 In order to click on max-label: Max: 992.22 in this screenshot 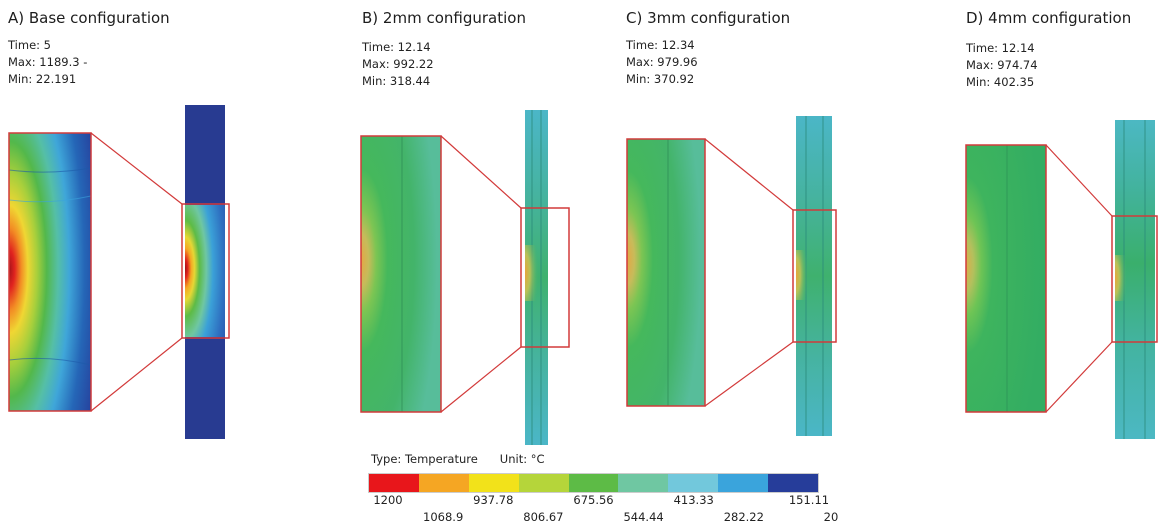, I will do `click(398, 64)`.